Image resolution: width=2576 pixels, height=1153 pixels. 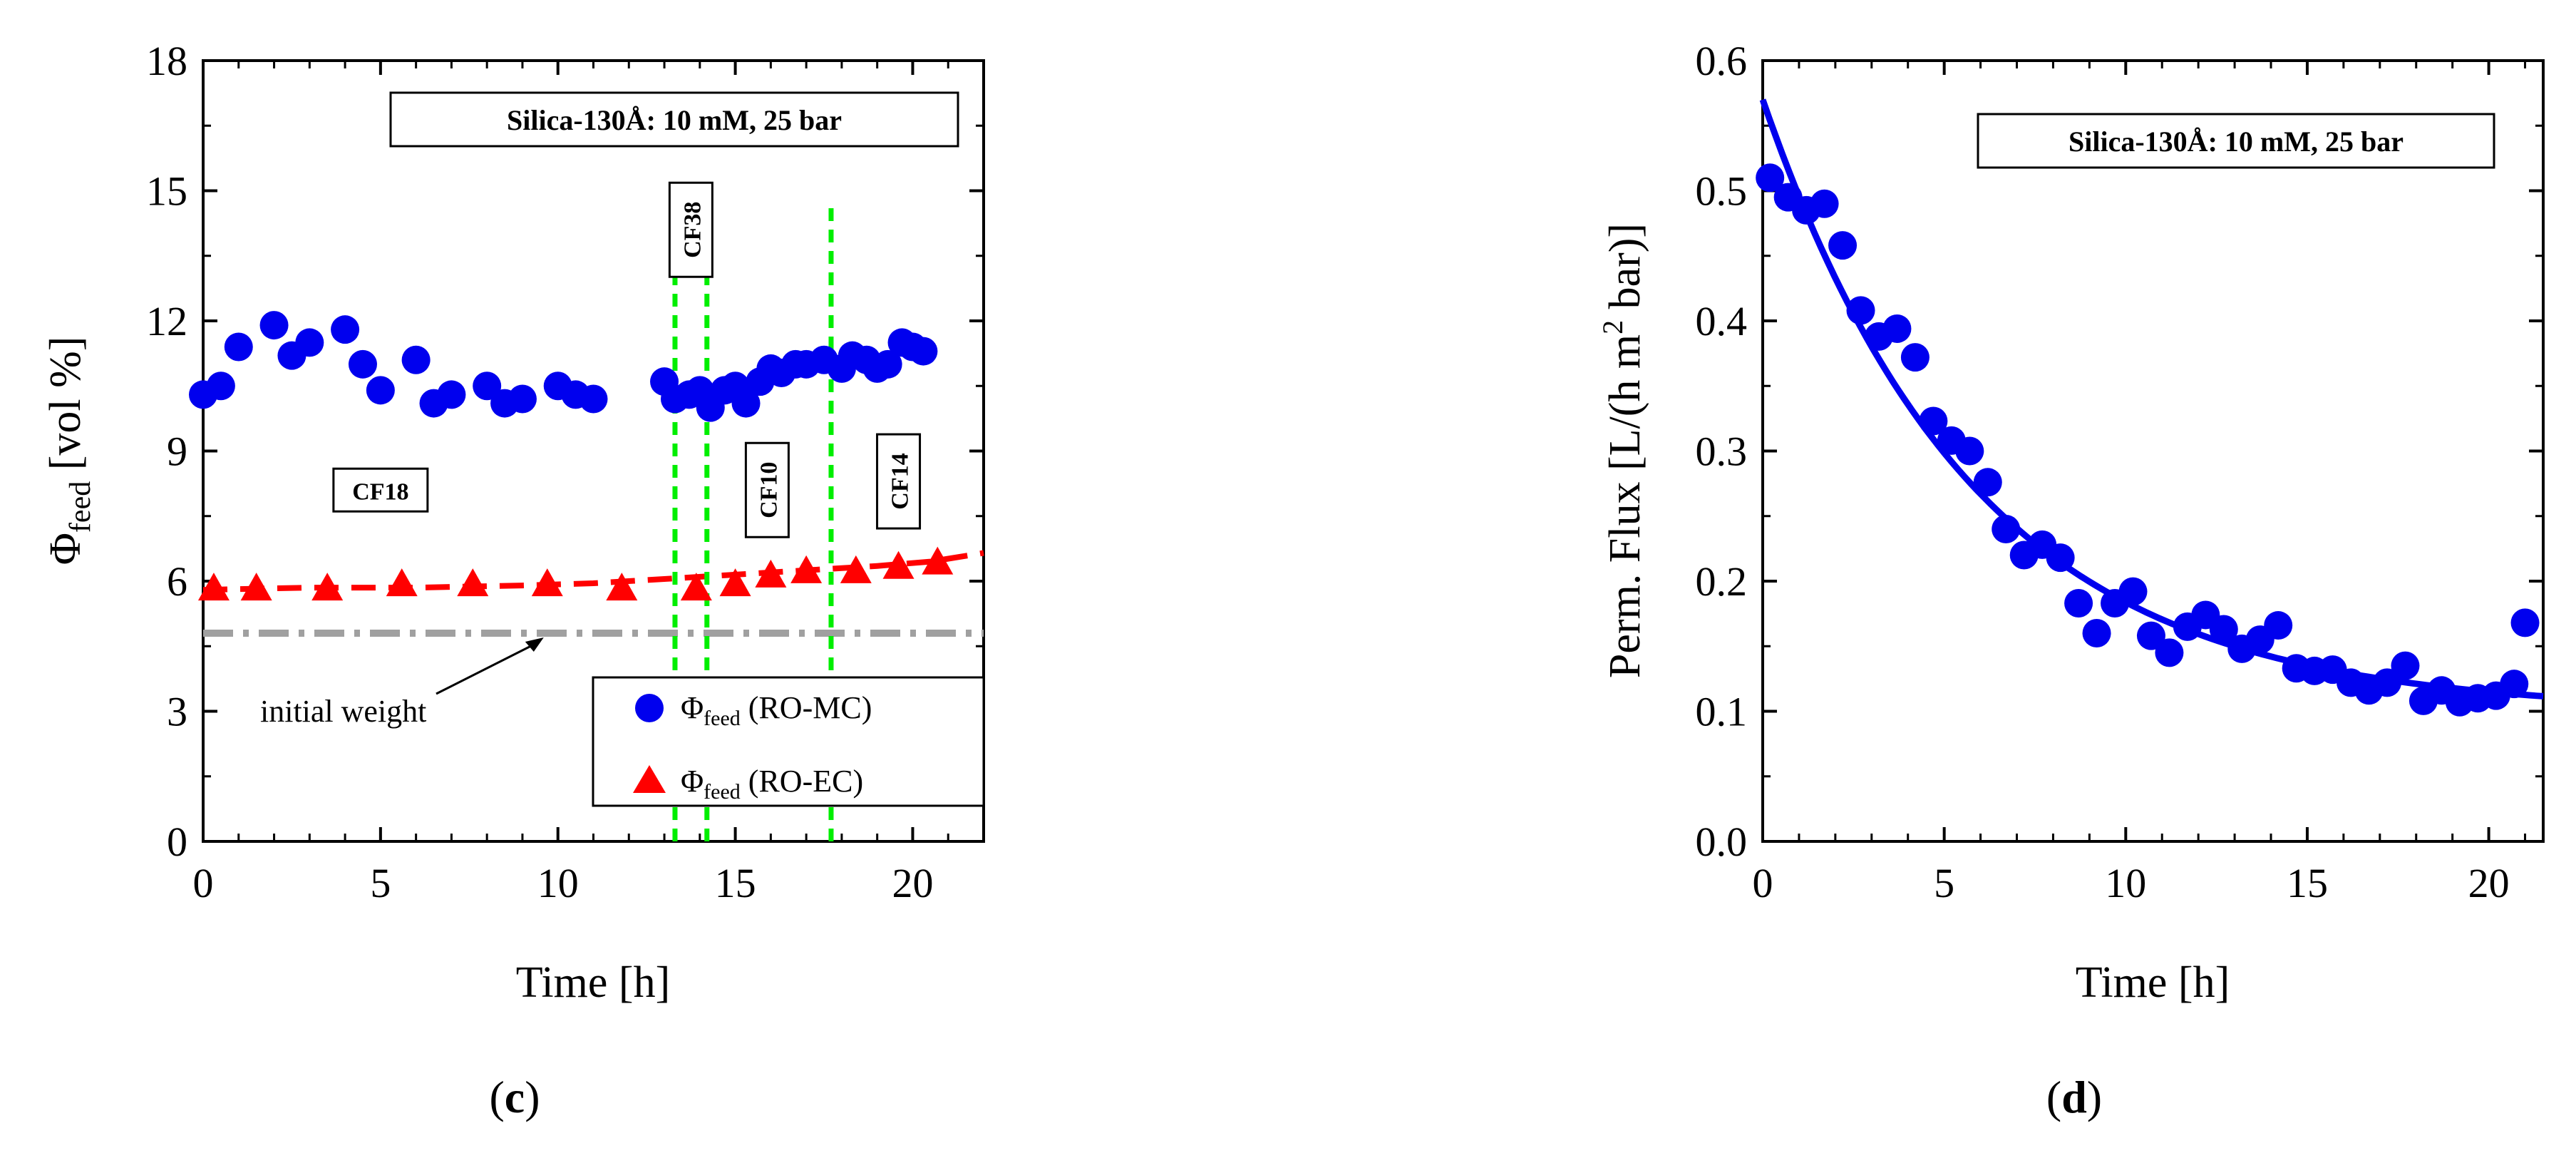 I want to click on c-ytick-label: 3, so click(x=177, y=712).